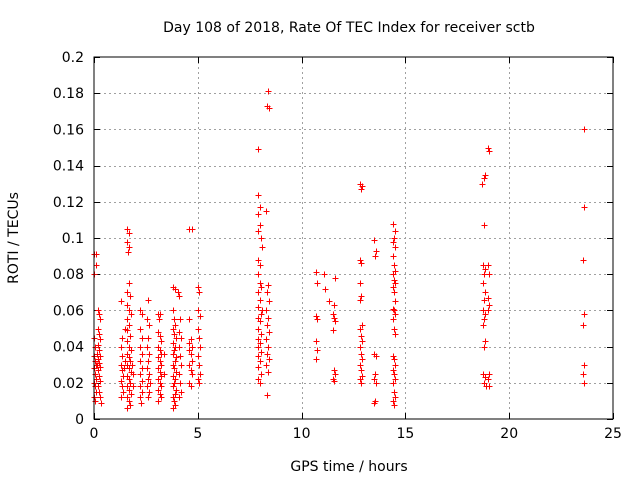 This screenshot has width=640, height=480. Describe the element at coordinates (68, 167) in the screenshot. I see `y-tick-label: 0.14` at that location.